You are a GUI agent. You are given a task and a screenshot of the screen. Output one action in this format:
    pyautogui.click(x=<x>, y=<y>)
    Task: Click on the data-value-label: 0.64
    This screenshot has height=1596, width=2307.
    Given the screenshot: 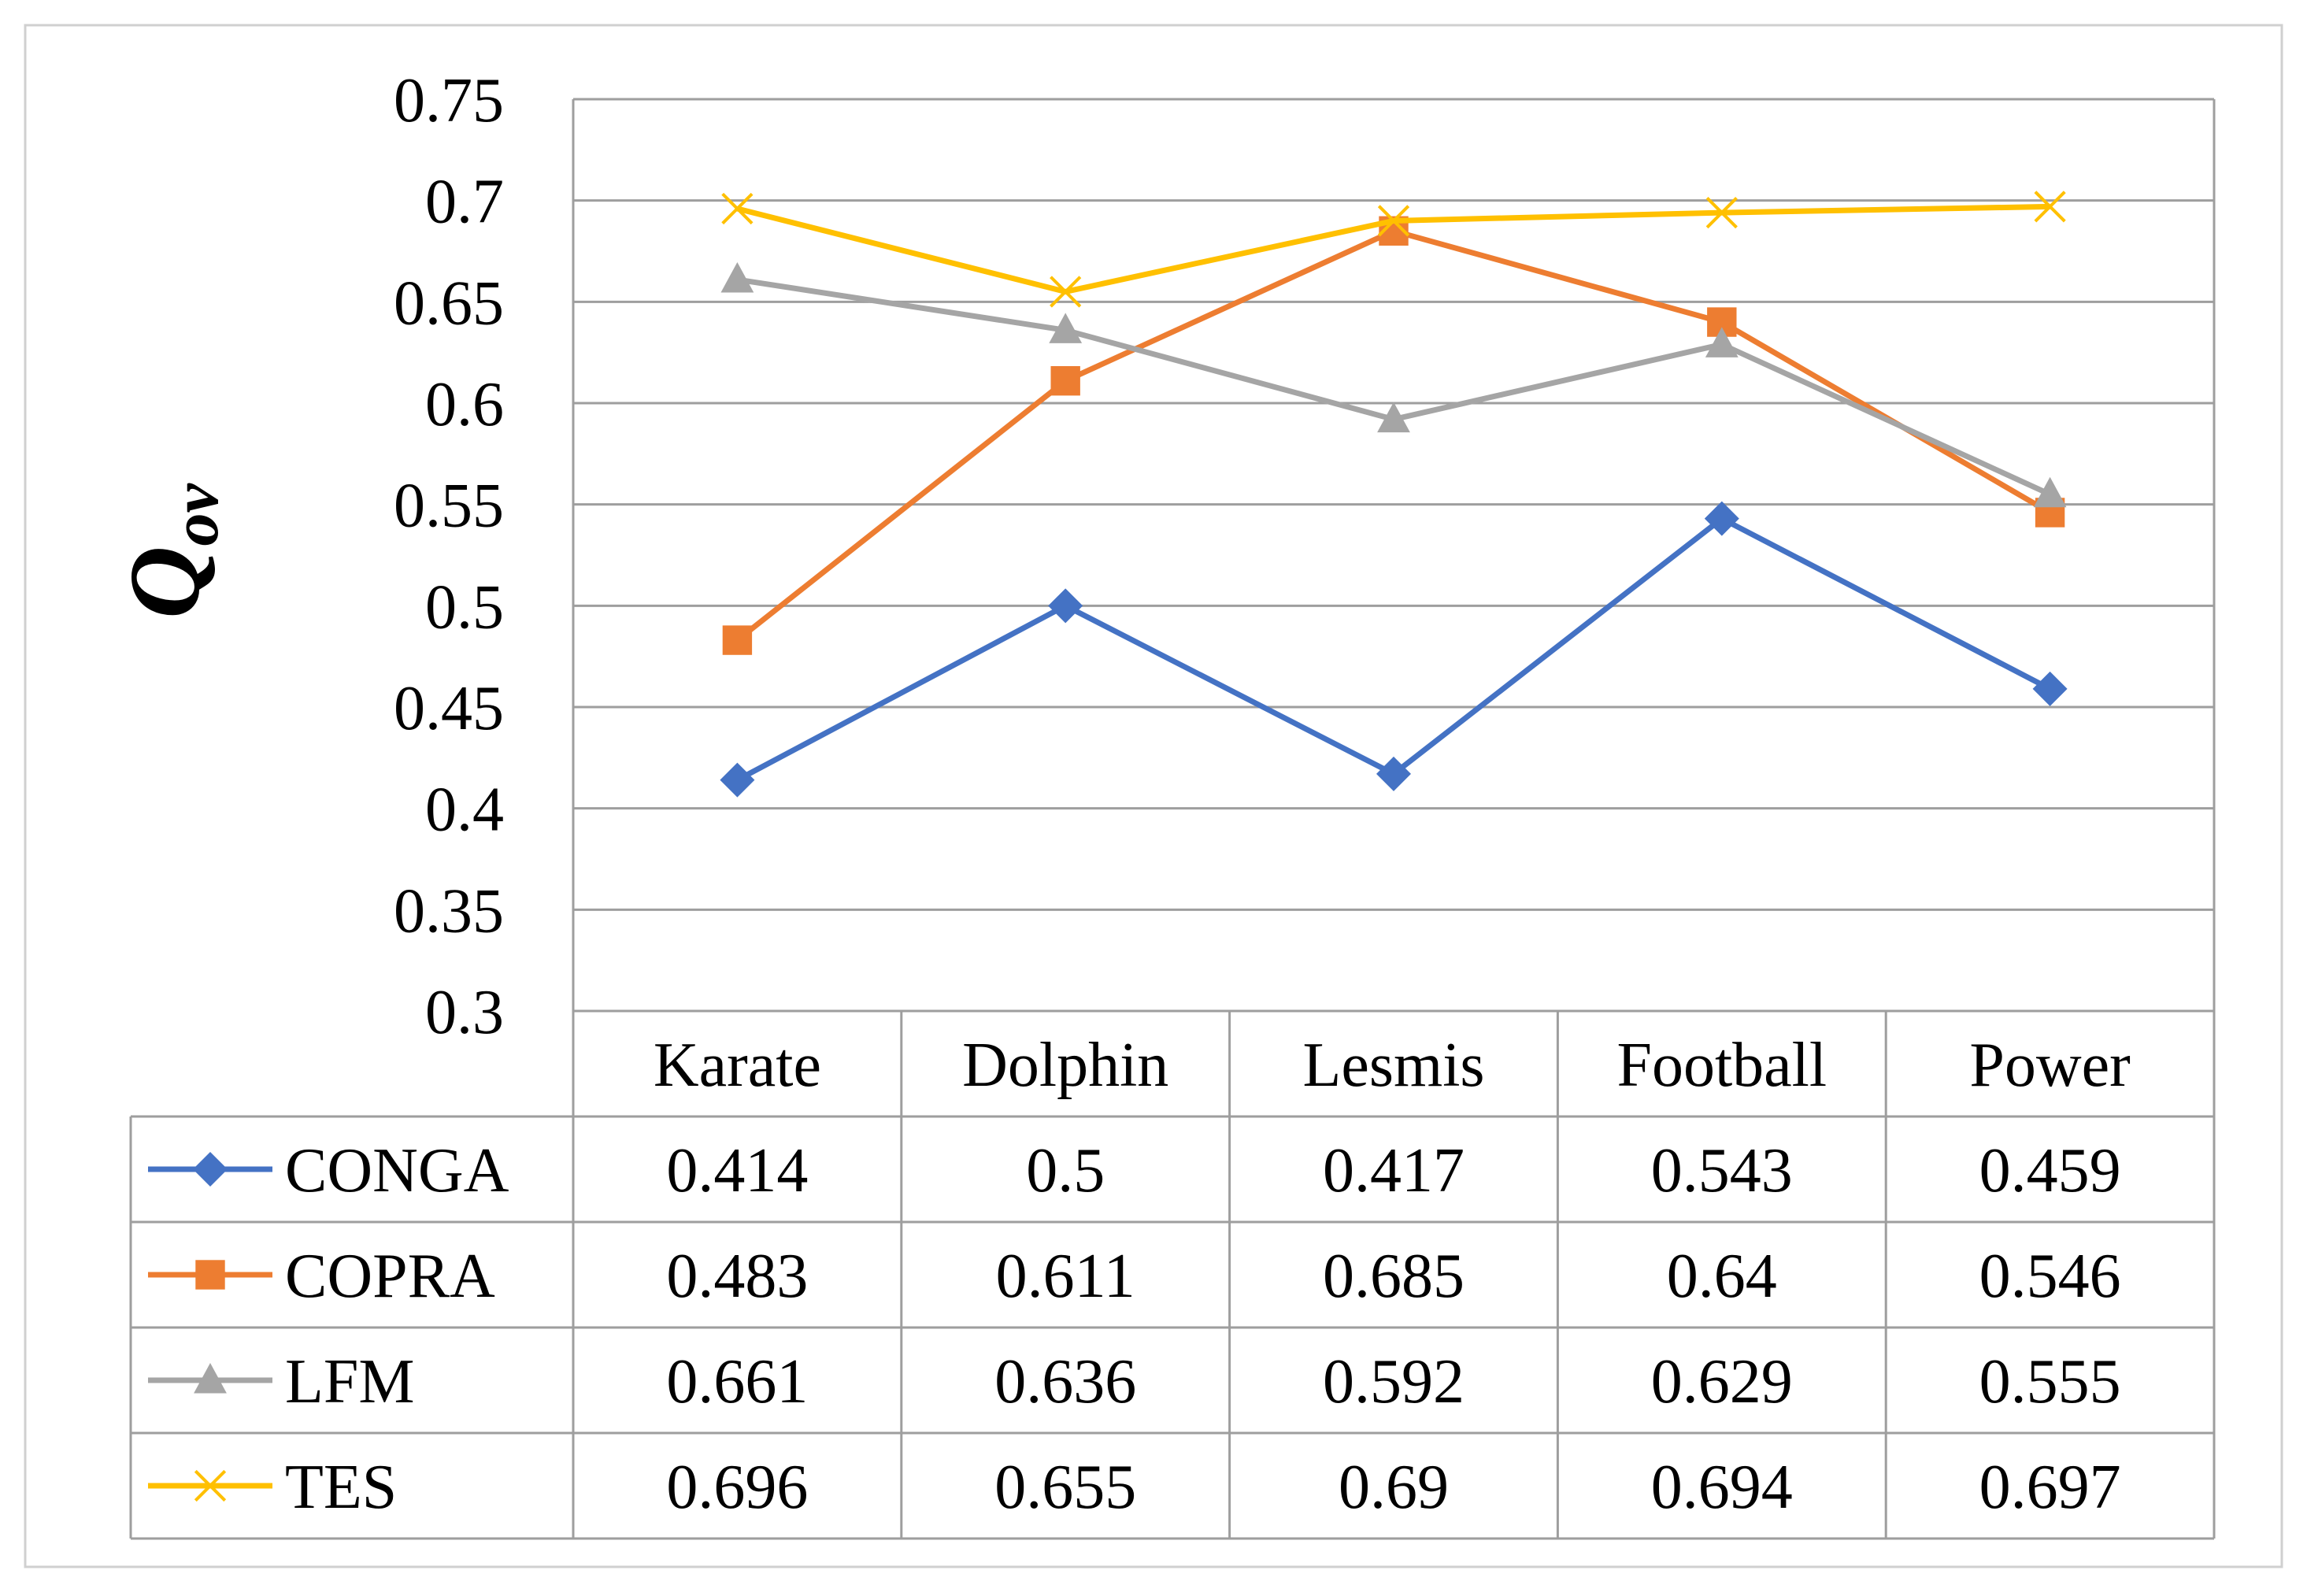 What is the action you would take?
    pyautogui.click(x=1722, y=1276)
    